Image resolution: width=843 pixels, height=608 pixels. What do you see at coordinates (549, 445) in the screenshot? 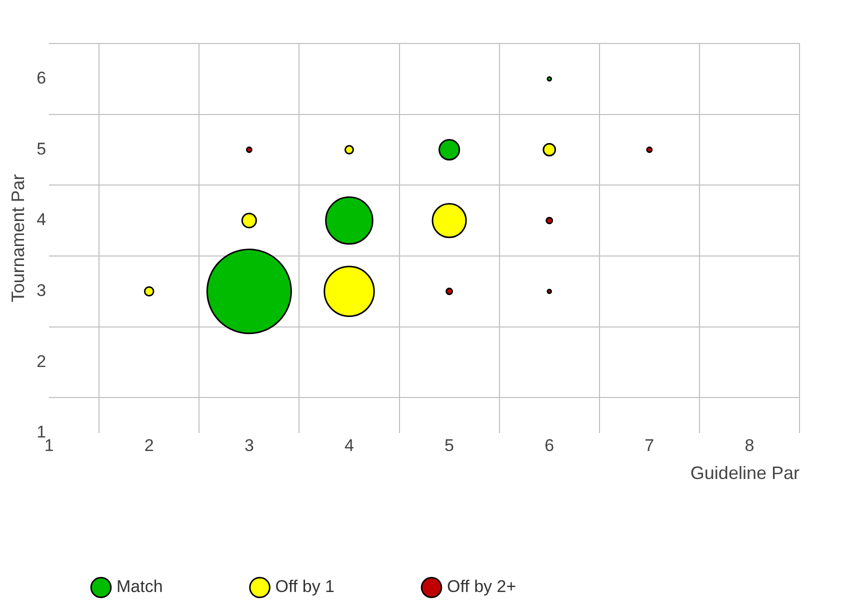
I see `x-tick-label: 6` at bounding box center [549, 445].